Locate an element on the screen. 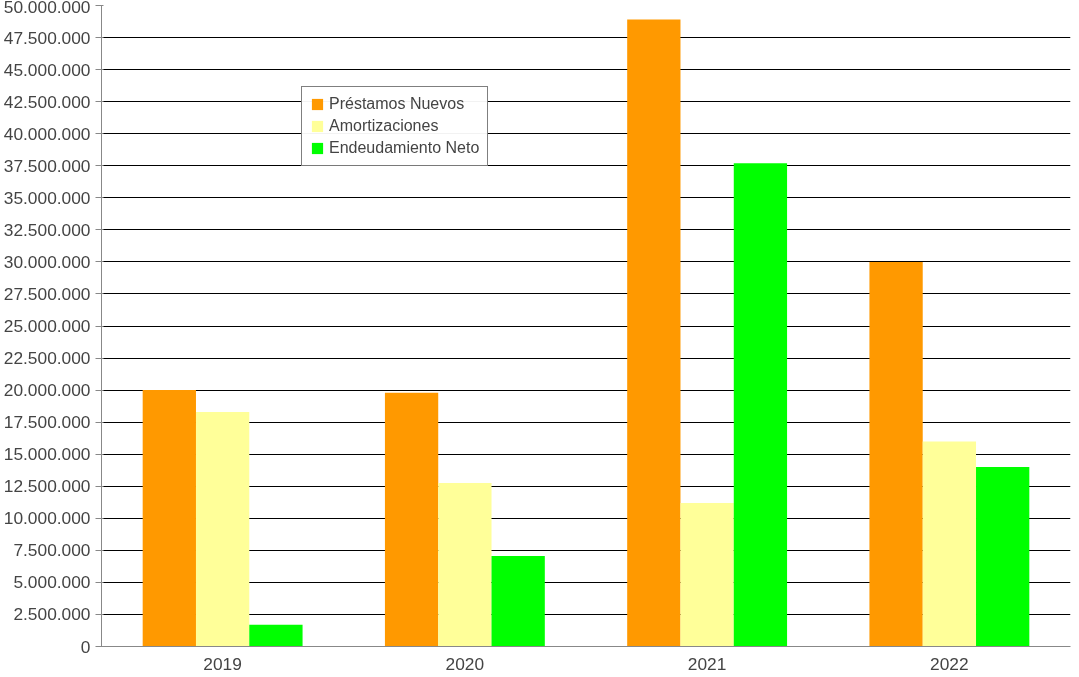  y-tick-label: 17.500.000 is located at coordinates (47, 422).